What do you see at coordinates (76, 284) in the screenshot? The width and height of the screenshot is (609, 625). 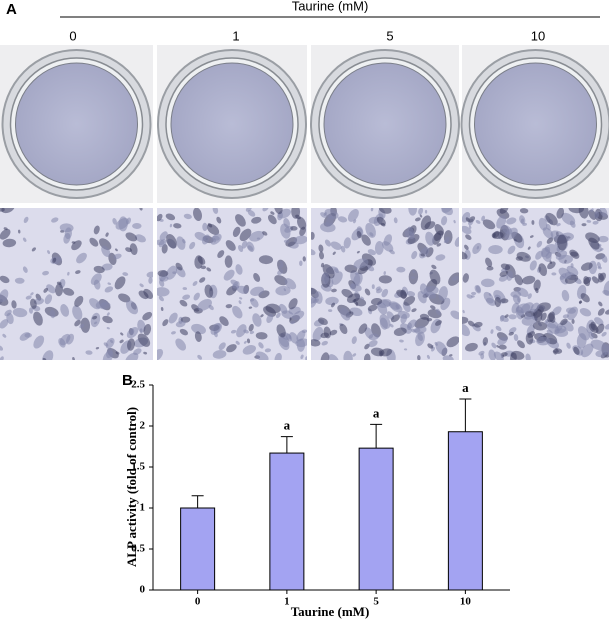 I see `micrograph` at bounding box center [76, 284].